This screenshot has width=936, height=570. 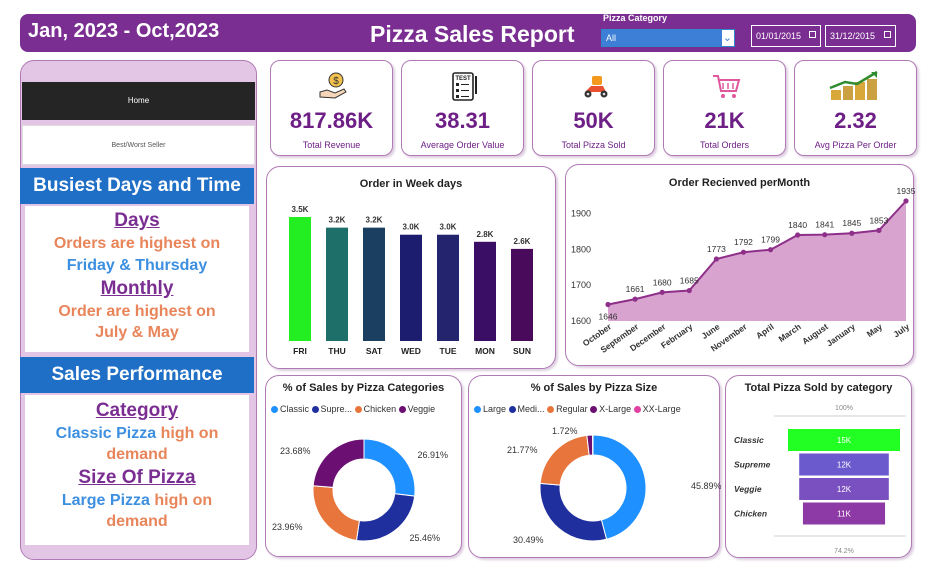 I want to click on kpi-label: Average Order Value, so click(x=462, y=145).